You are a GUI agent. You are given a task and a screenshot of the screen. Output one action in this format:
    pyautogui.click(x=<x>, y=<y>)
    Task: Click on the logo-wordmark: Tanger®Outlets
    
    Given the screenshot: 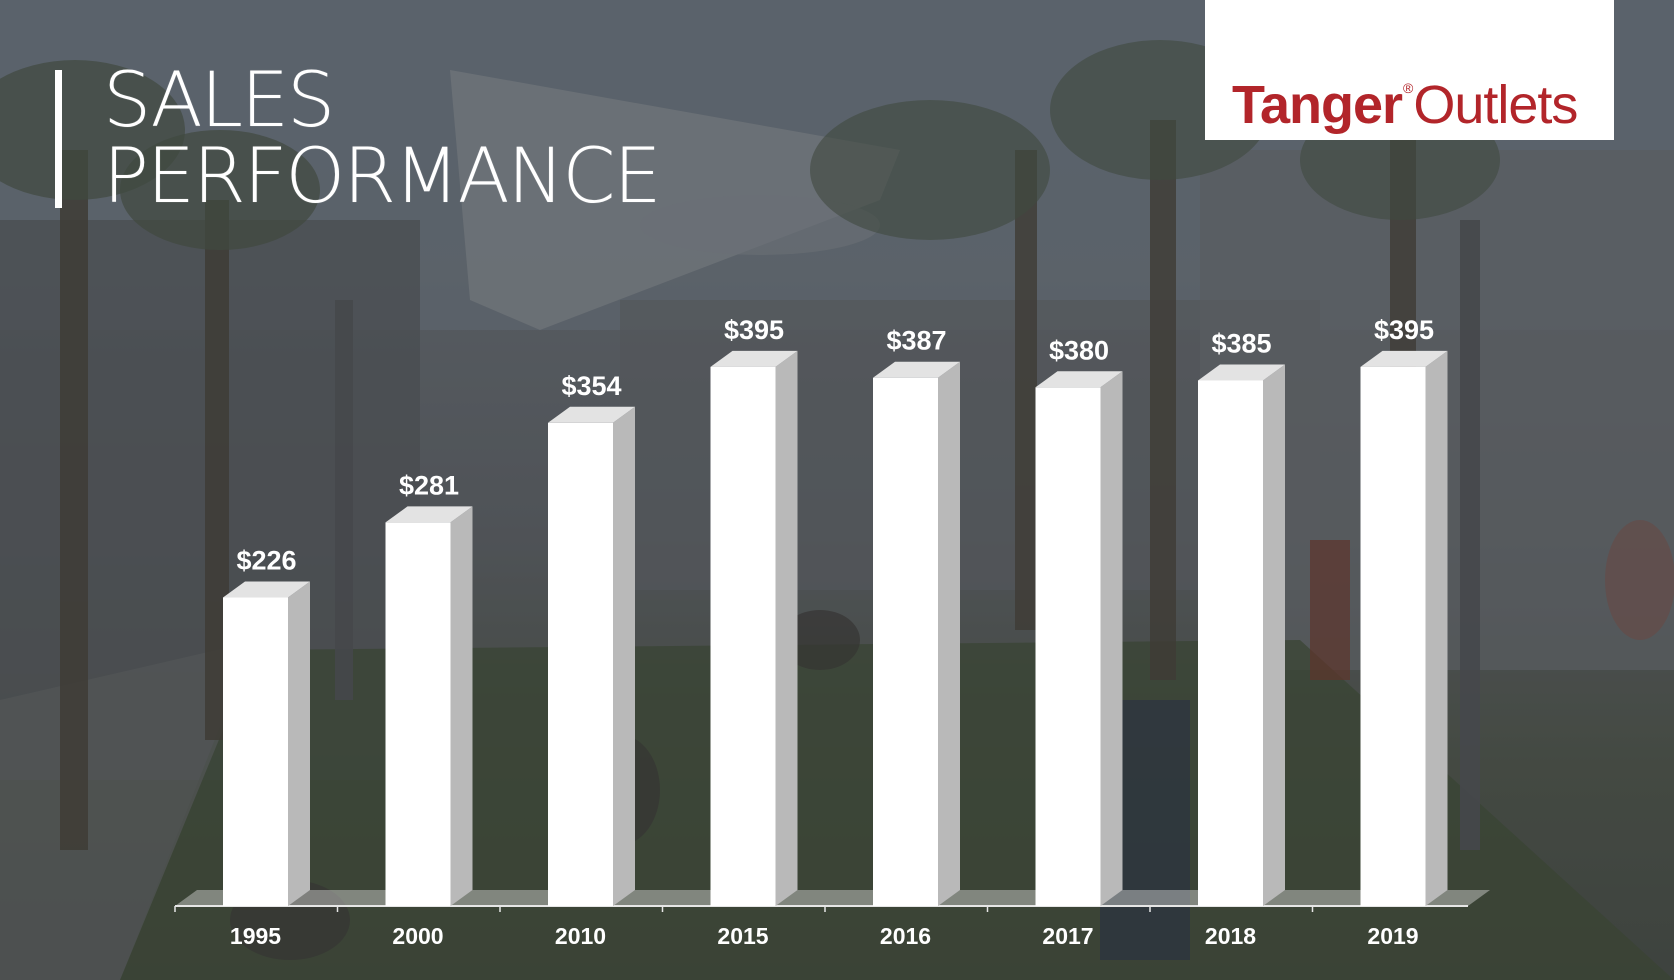 What is the action you would take?
    pyautogui.click(x=1405, y=96)
    